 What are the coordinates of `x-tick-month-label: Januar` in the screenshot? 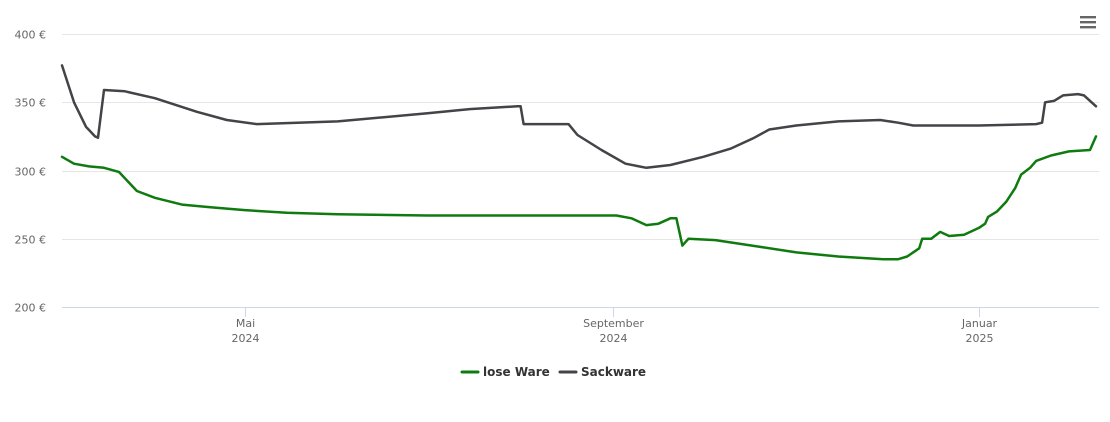 It's located at (979, 323).